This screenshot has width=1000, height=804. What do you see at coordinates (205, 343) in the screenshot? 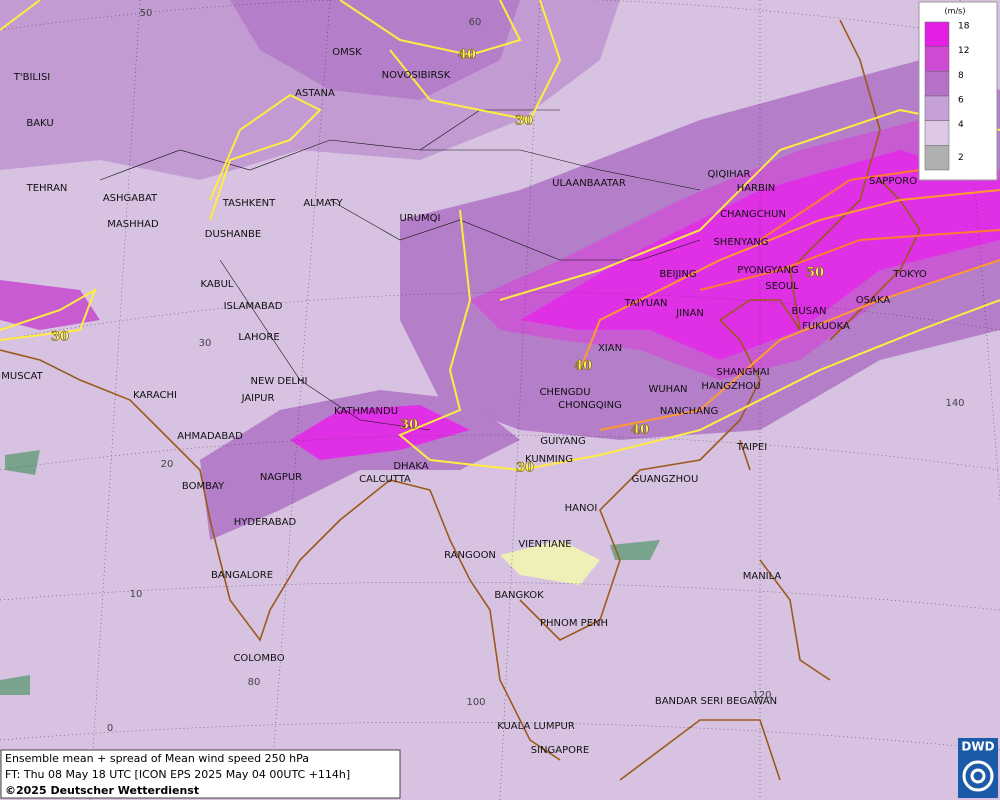
I see `grid-label: 30` at bounding box center [205, 343].